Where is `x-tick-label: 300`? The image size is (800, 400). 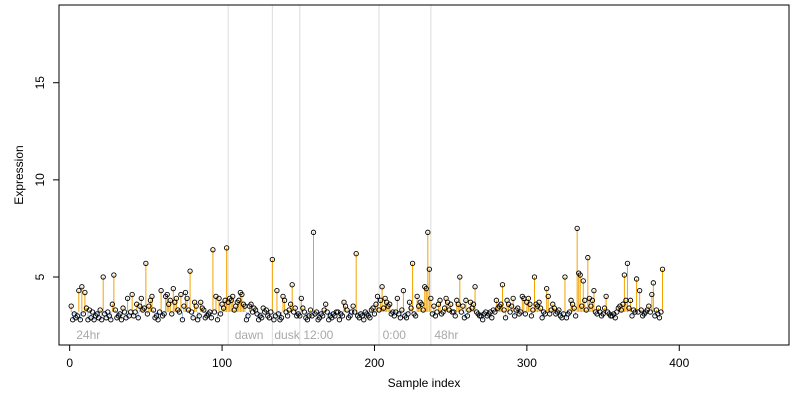
x-tick-label: 300 is located at coordinates (527, 363).